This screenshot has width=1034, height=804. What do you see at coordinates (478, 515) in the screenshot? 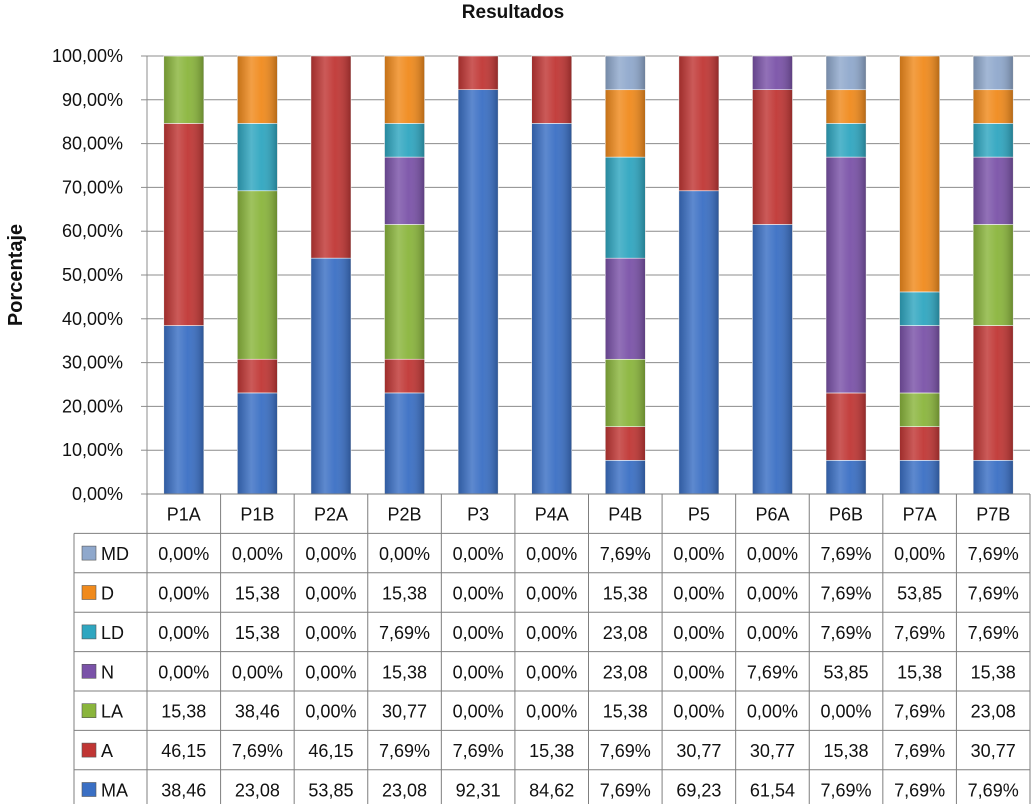
I see `category-label-p3: P3` at bounding box center [478, 515].